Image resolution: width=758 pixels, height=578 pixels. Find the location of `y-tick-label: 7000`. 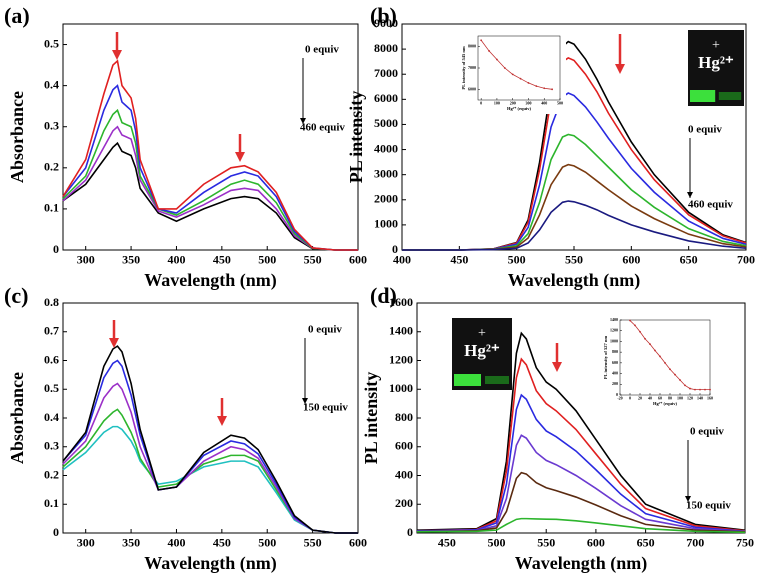

y-tick-label: 7000 is located at coordinates (386, 73).